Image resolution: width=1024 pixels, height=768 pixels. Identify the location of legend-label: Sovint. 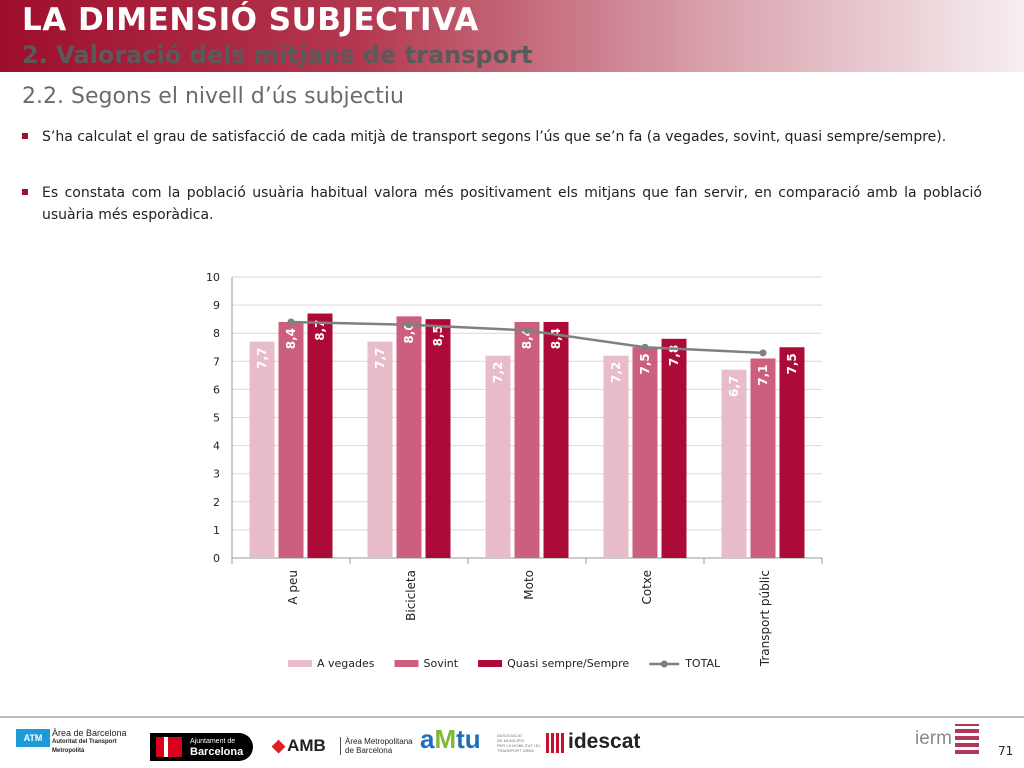
(441, 663).